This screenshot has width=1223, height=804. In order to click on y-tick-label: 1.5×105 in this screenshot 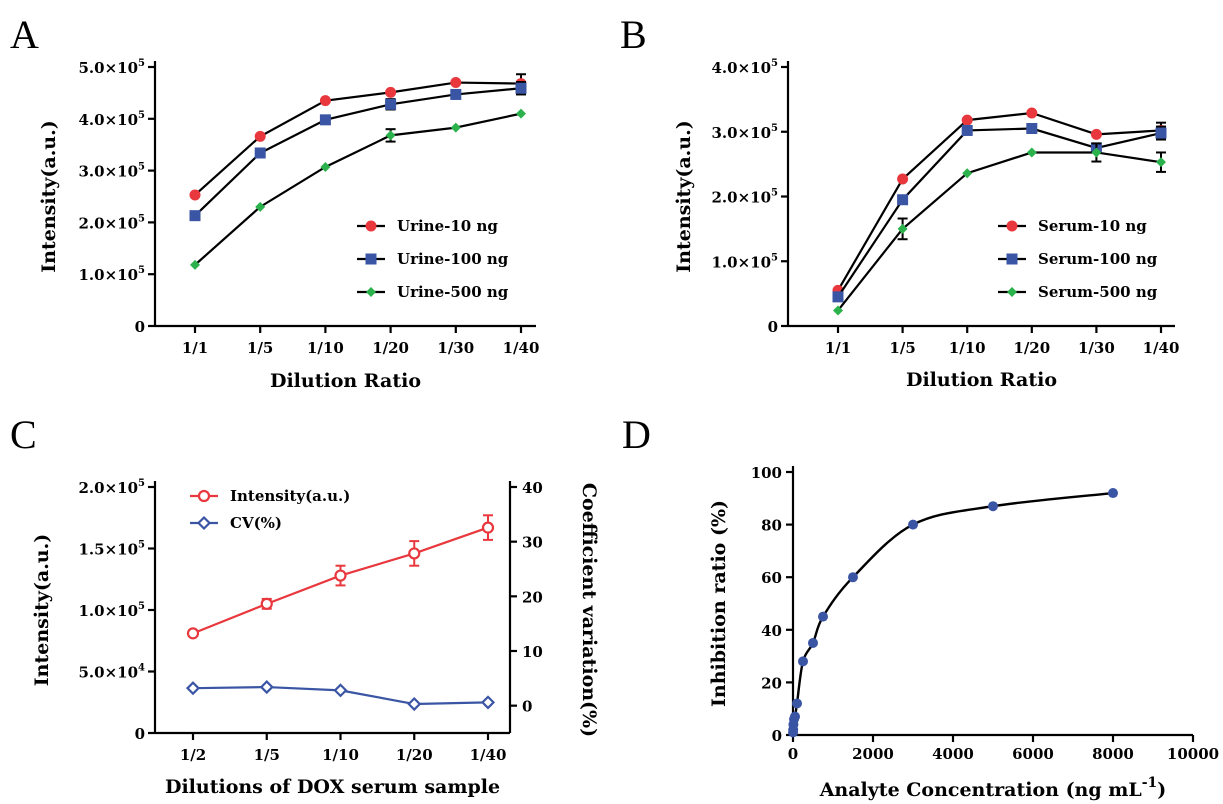, I will do `click(111, 549)`.